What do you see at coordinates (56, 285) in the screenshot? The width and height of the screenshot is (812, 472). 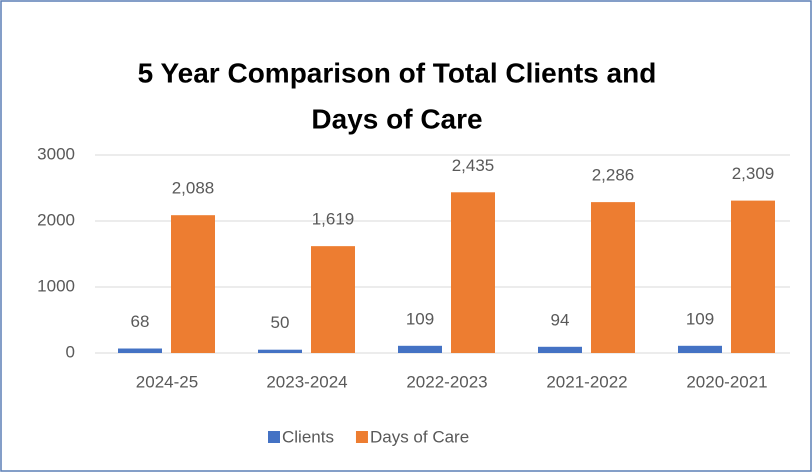 I see `y-tick-label: 1000` at bounding box center [56, 285].